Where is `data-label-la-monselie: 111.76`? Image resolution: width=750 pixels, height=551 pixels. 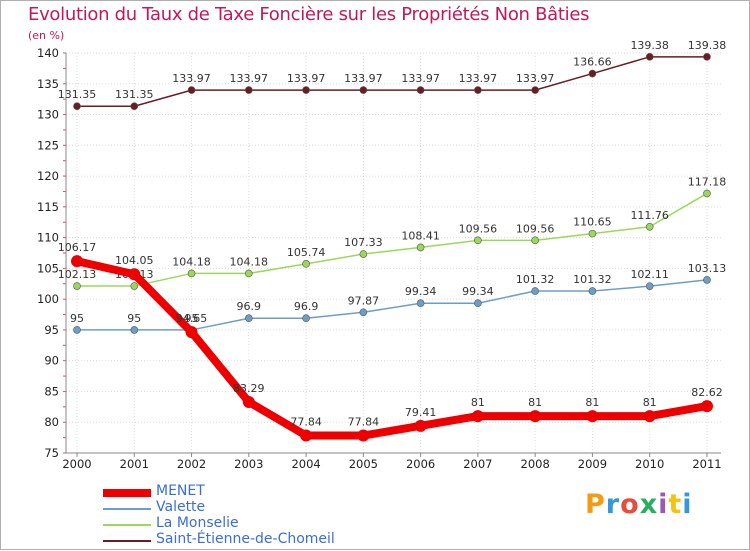 data-label-la-monselie: 111.76 is located at coordinates (649, 215).